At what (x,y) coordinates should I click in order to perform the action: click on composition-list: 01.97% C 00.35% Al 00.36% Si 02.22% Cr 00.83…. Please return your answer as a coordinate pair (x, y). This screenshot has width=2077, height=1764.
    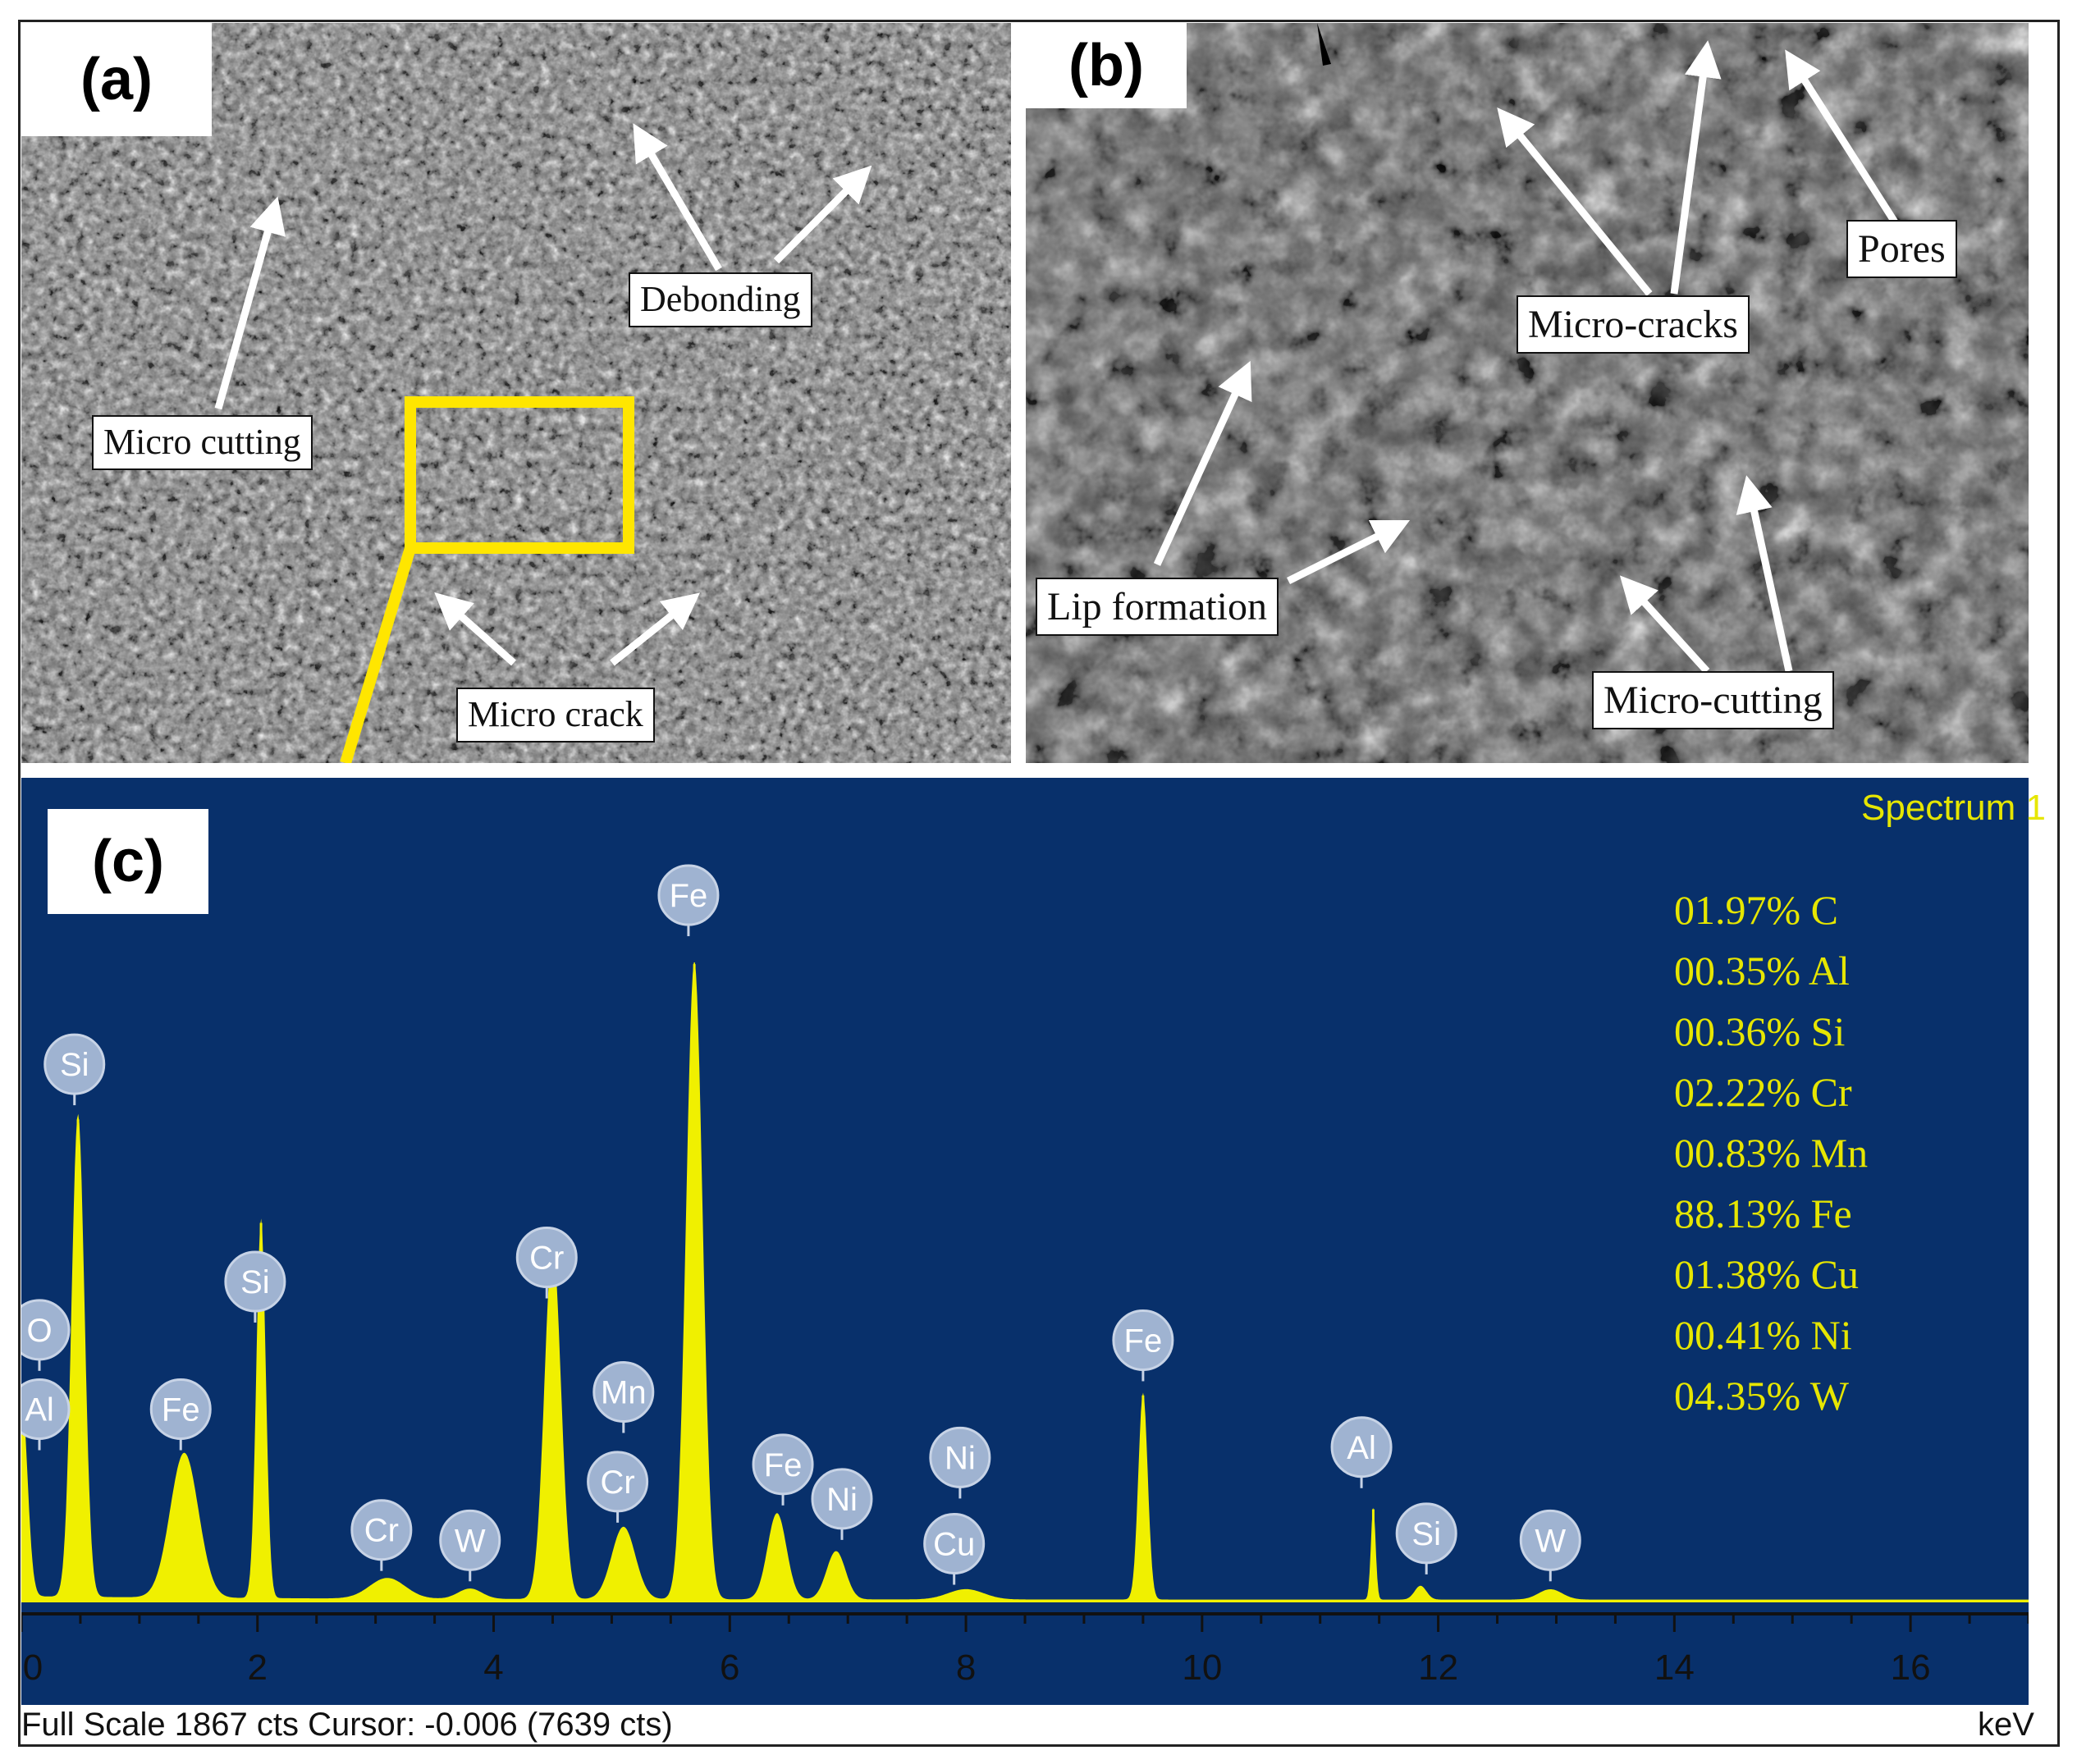
    Looking at the image, I should click on (1771, 1153).